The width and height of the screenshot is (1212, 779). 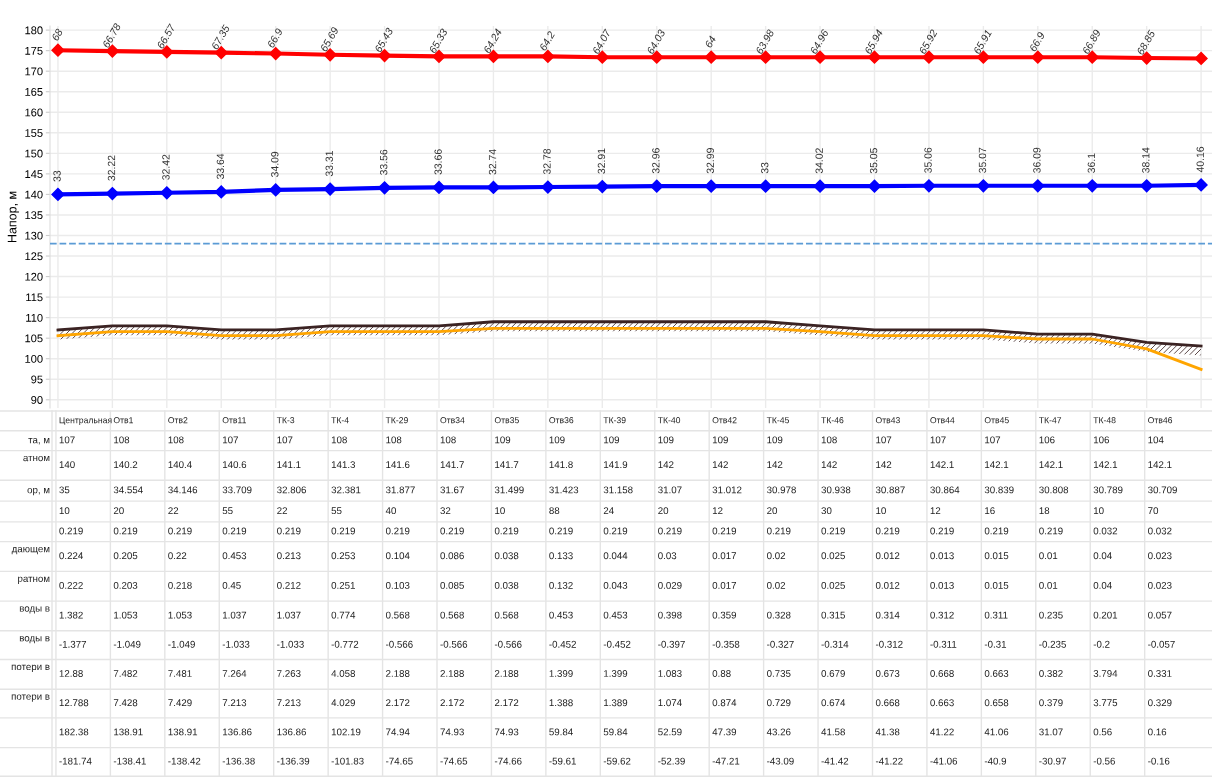 What do you see at coordinates (1051, 703) in the screenshot?
I see `text: 0.379` at bounding box center [1051, 703].